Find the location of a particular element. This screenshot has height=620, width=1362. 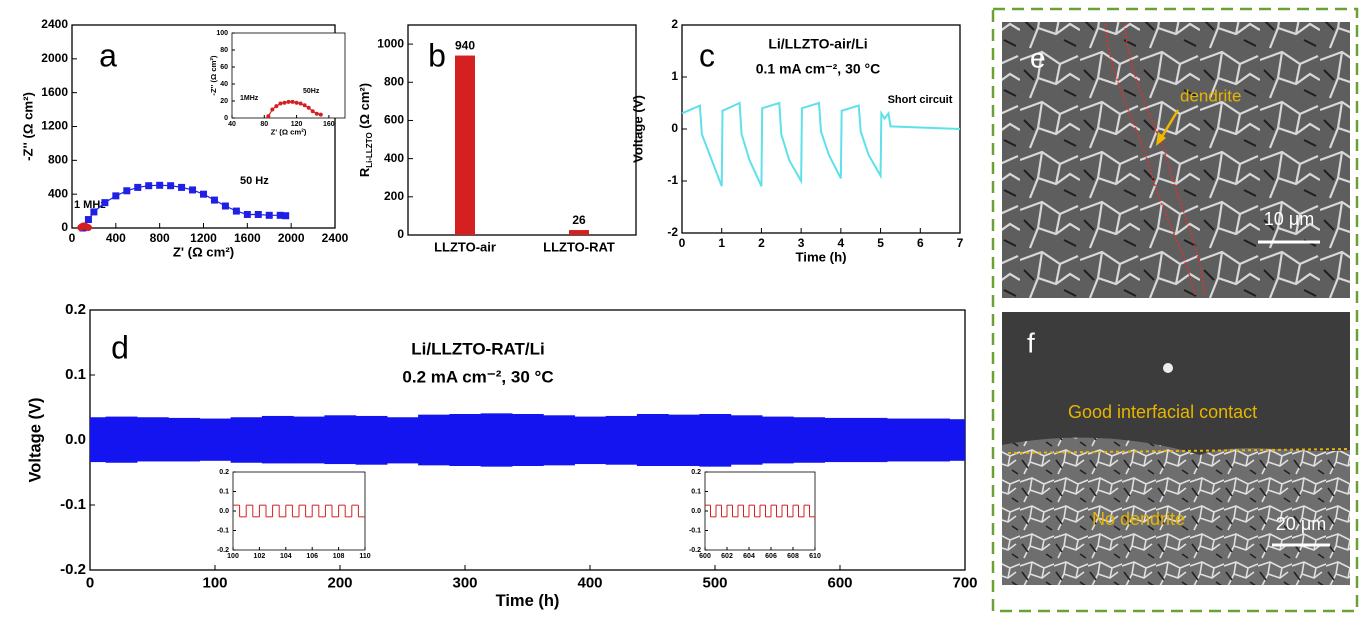

panel-label: b is located at coordinates (437, 55).